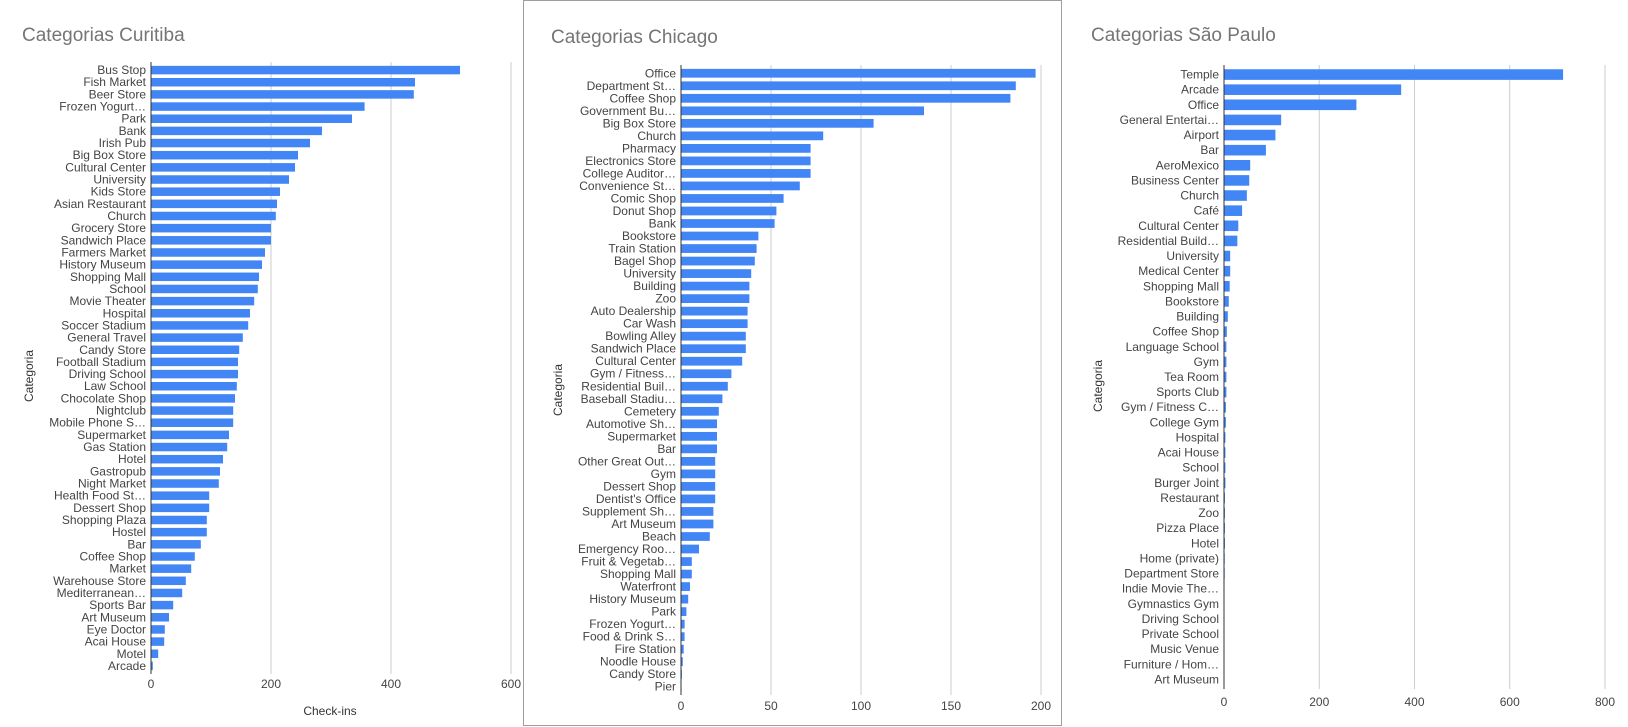 Image resolution: width=1628 pixels, height=727 pixels. What do you see at coordinates (645, 261) in the screenshot?
I see `category-label: Bagel Shop` at bounding box center [645, 261].